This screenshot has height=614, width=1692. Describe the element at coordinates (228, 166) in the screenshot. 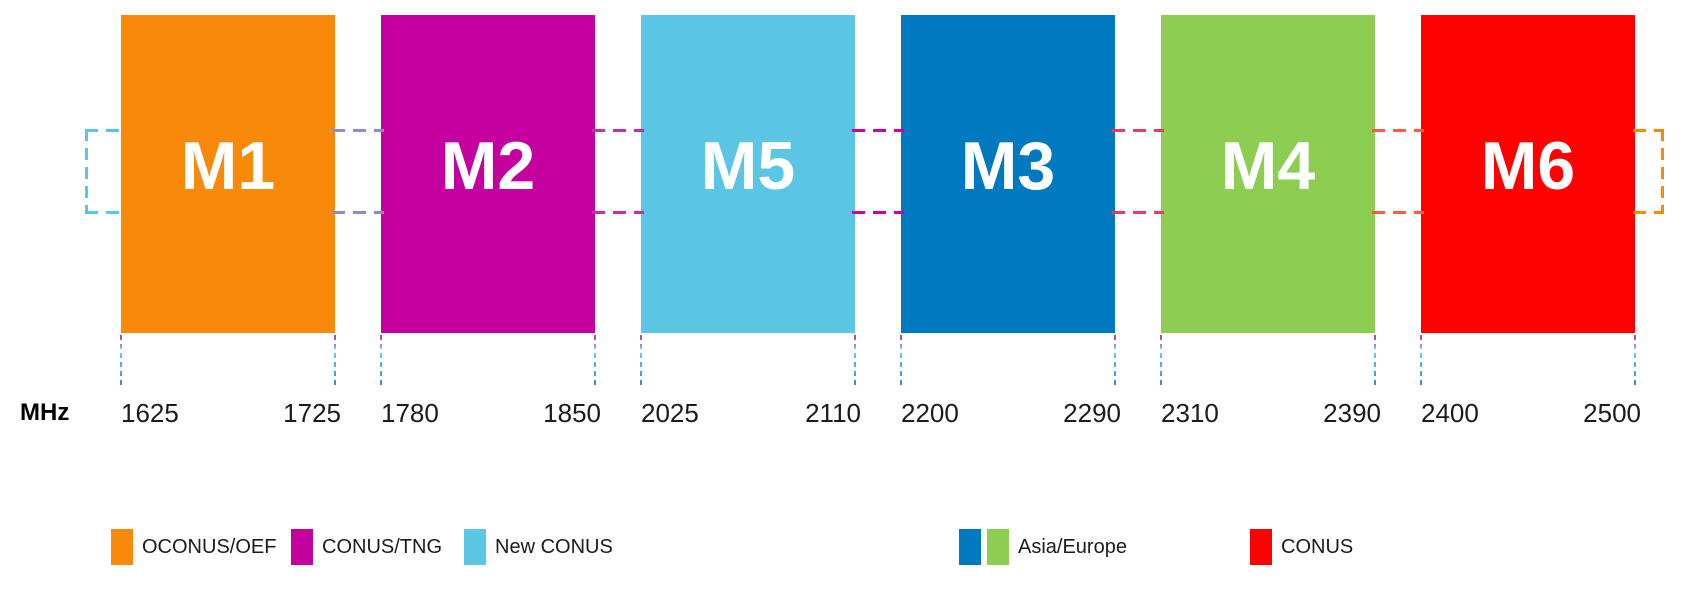

I see `band-label: M1` at that location.